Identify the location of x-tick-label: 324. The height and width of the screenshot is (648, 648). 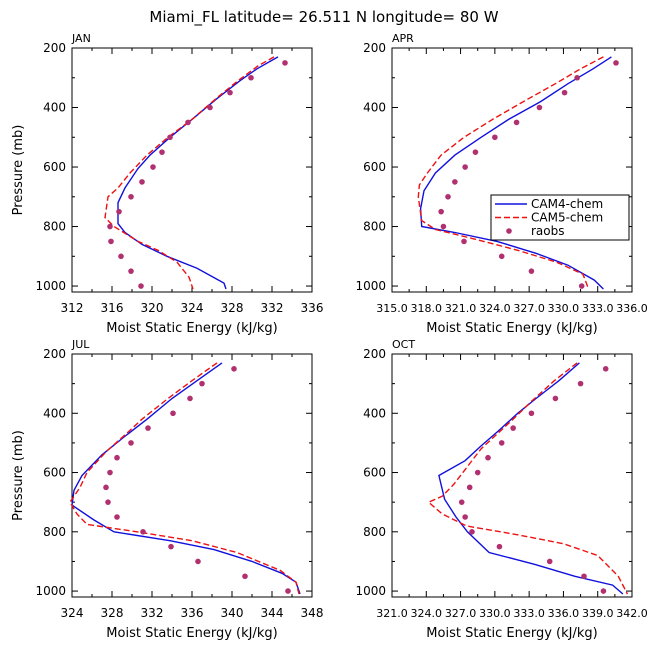
(192, 308).